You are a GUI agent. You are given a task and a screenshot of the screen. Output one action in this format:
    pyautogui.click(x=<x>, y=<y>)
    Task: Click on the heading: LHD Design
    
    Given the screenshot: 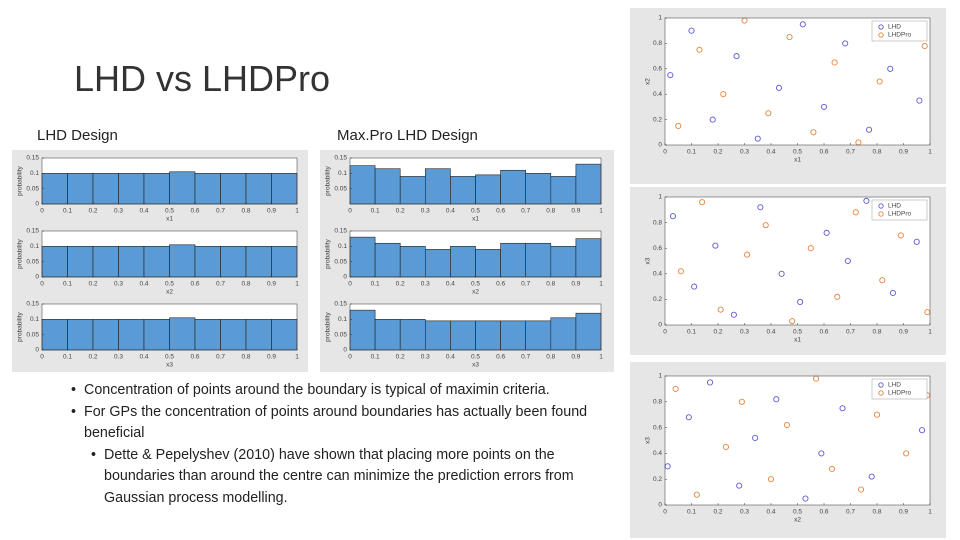 What is the action you would take?
    pyautogui.click(x=77, y=135)
    